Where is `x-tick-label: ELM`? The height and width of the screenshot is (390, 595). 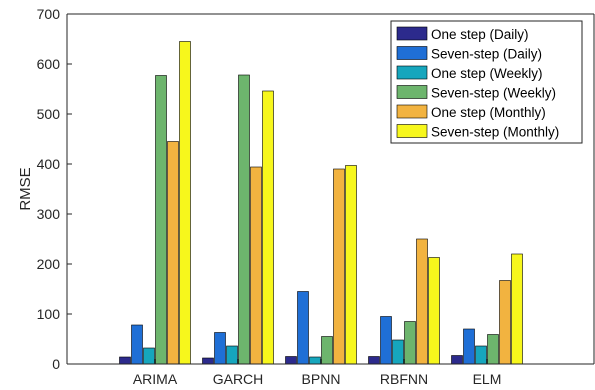 x-tick-label: ELM is located at coordinates (487, 379).